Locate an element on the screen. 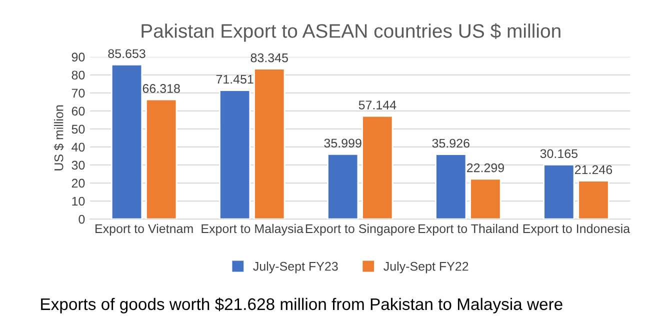 This screenshot has height=325, width=662. data-label: 71.451 is located at coordinates (235, 79).